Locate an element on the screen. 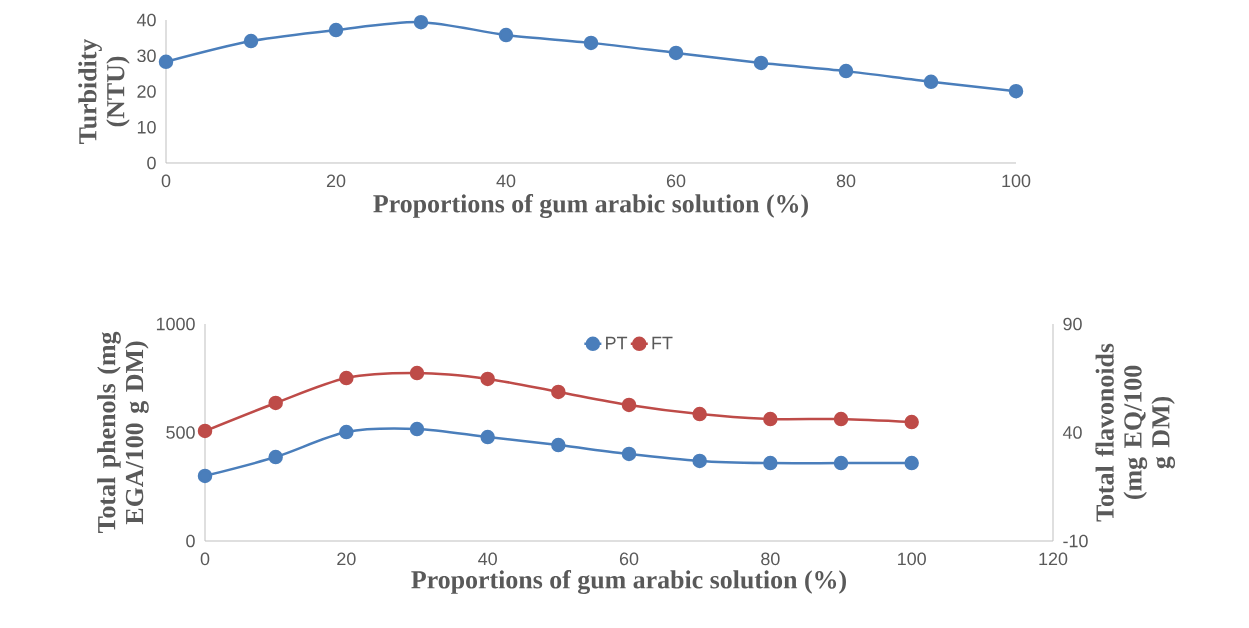 The height and width of the screenshot is (628, 1249). y-tick-label: 1000 is located at coordinates (175, 324).